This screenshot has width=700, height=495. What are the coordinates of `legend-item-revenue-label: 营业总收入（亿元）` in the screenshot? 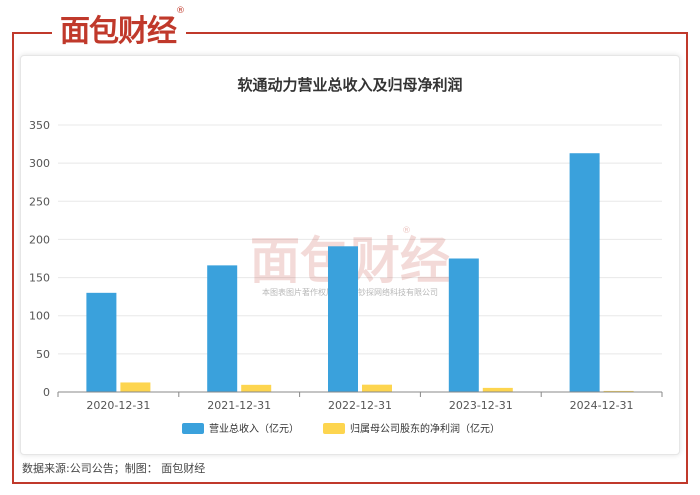 It's located at (254, 428).